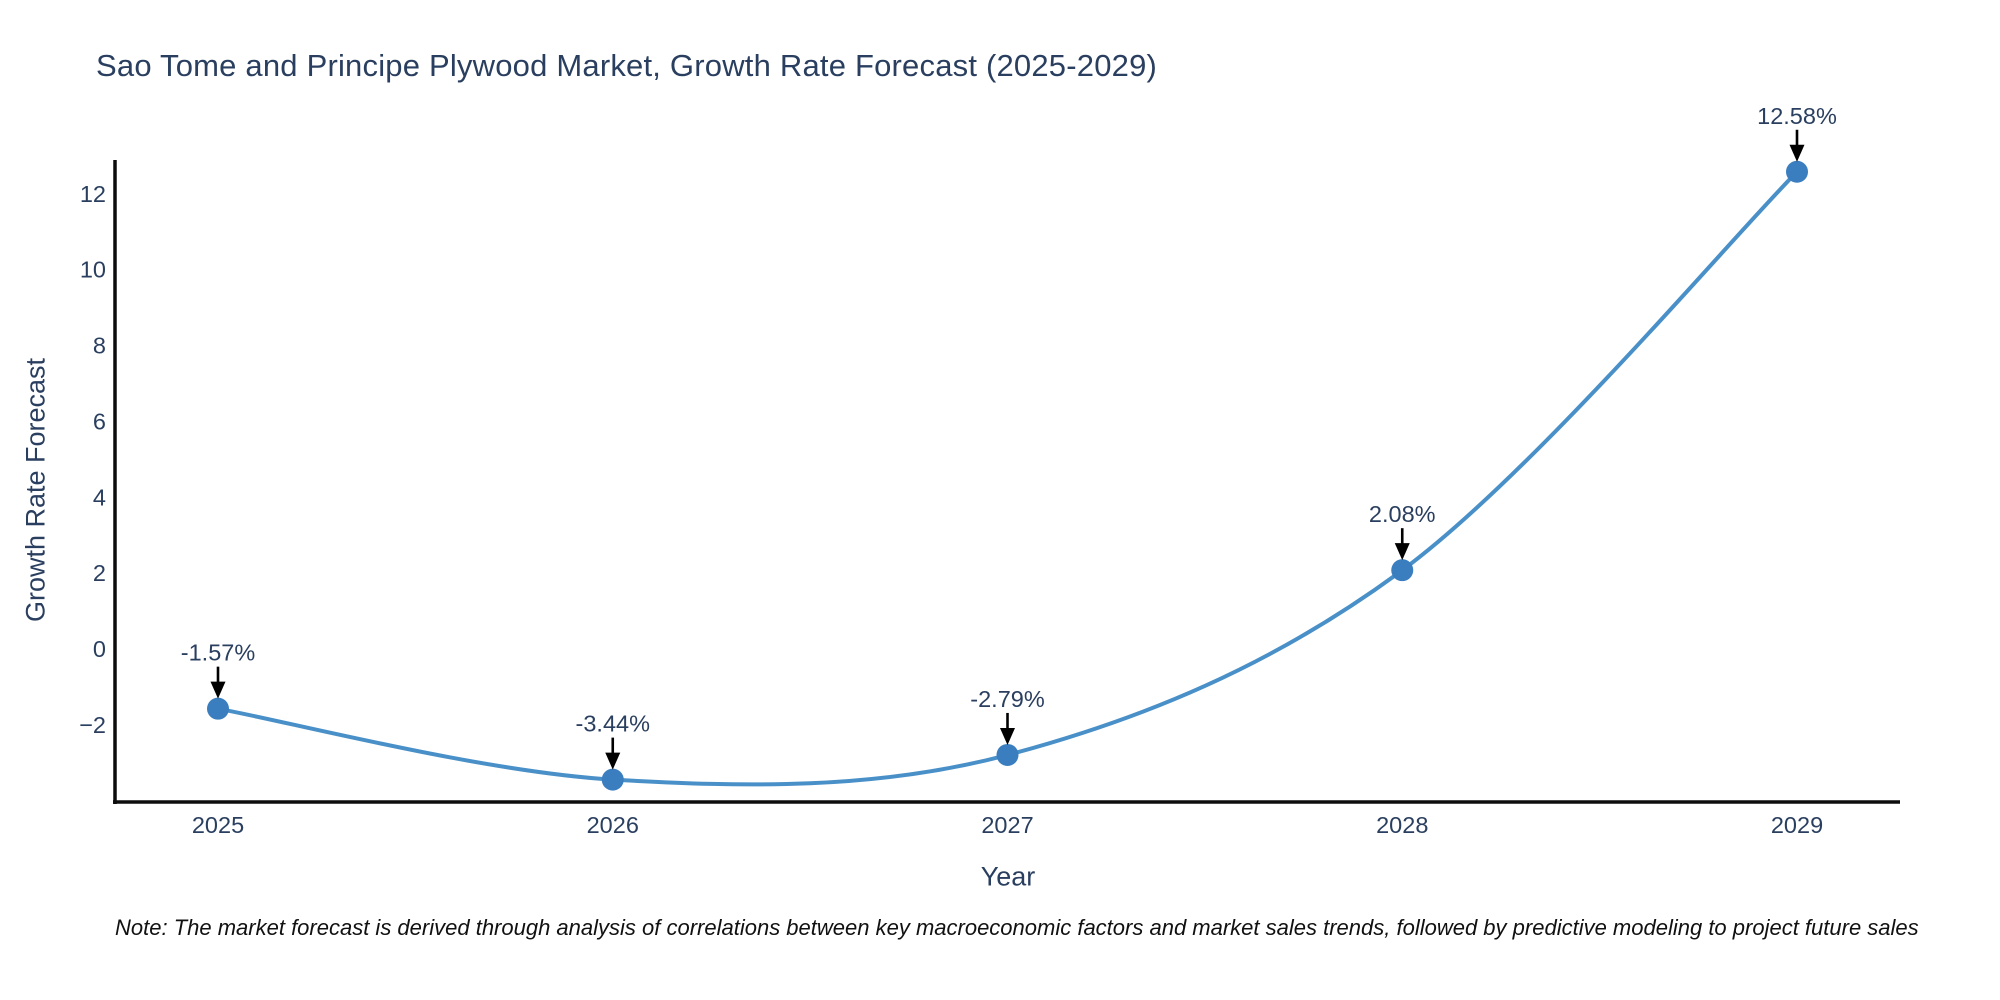 This screenshot has height=1000, width=2000. I want to click on x-tick-label: 2028, so click(1402, 825).